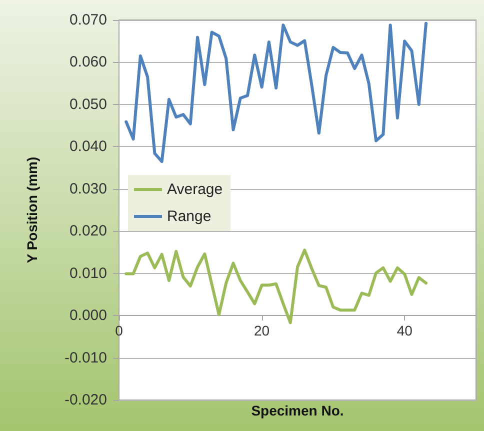 This screenshot has height=431, width=484. I want to click on legend-label: Average, so click(195, 189).